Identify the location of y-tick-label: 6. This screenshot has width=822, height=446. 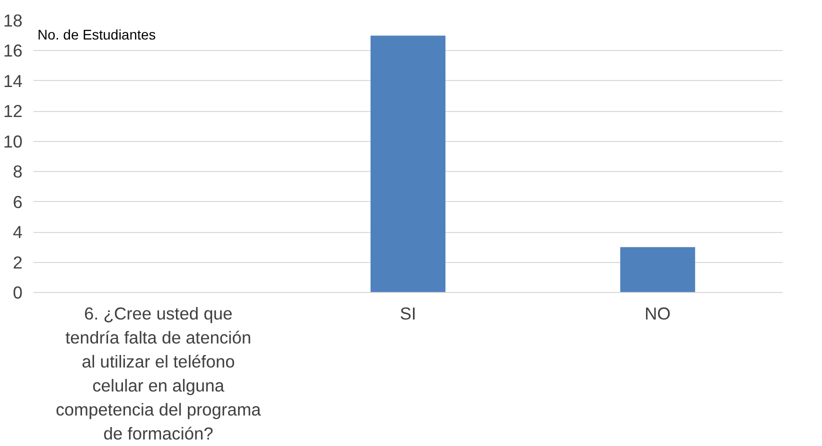
(17, 202).